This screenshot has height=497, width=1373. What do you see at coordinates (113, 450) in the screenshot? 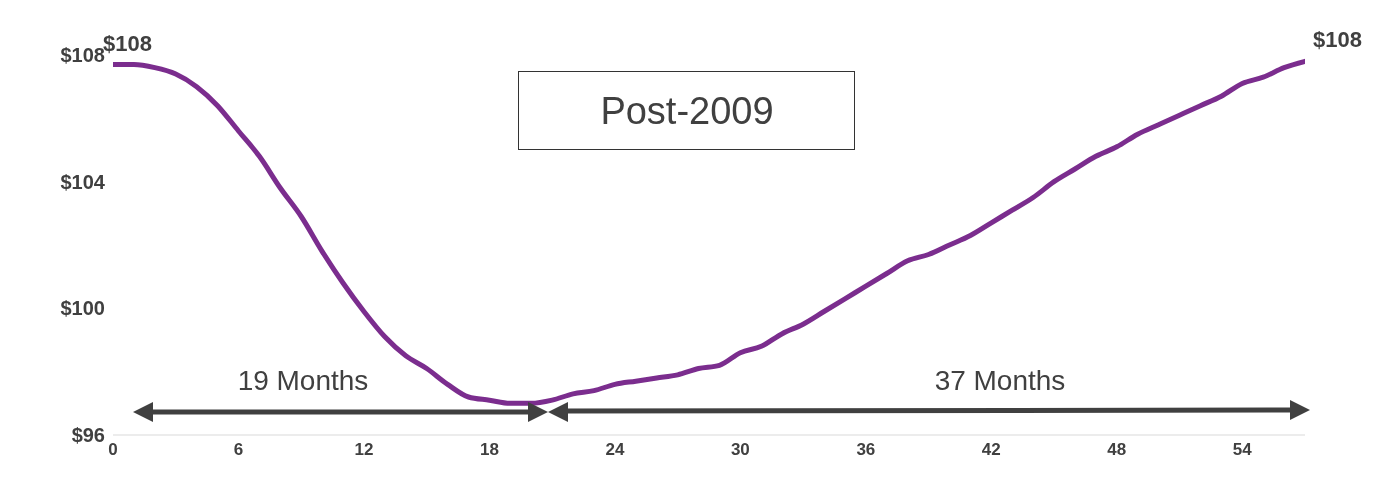
I see `x-tick-label: 0` at bounding box center [113, 450].